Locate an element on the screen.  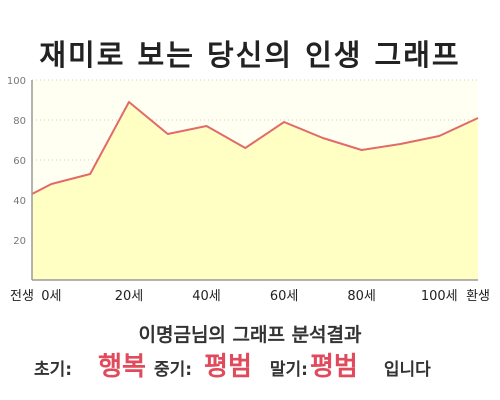
y-tick-labels: 20 40 60 80 100 is located at coordinates (16, 161).